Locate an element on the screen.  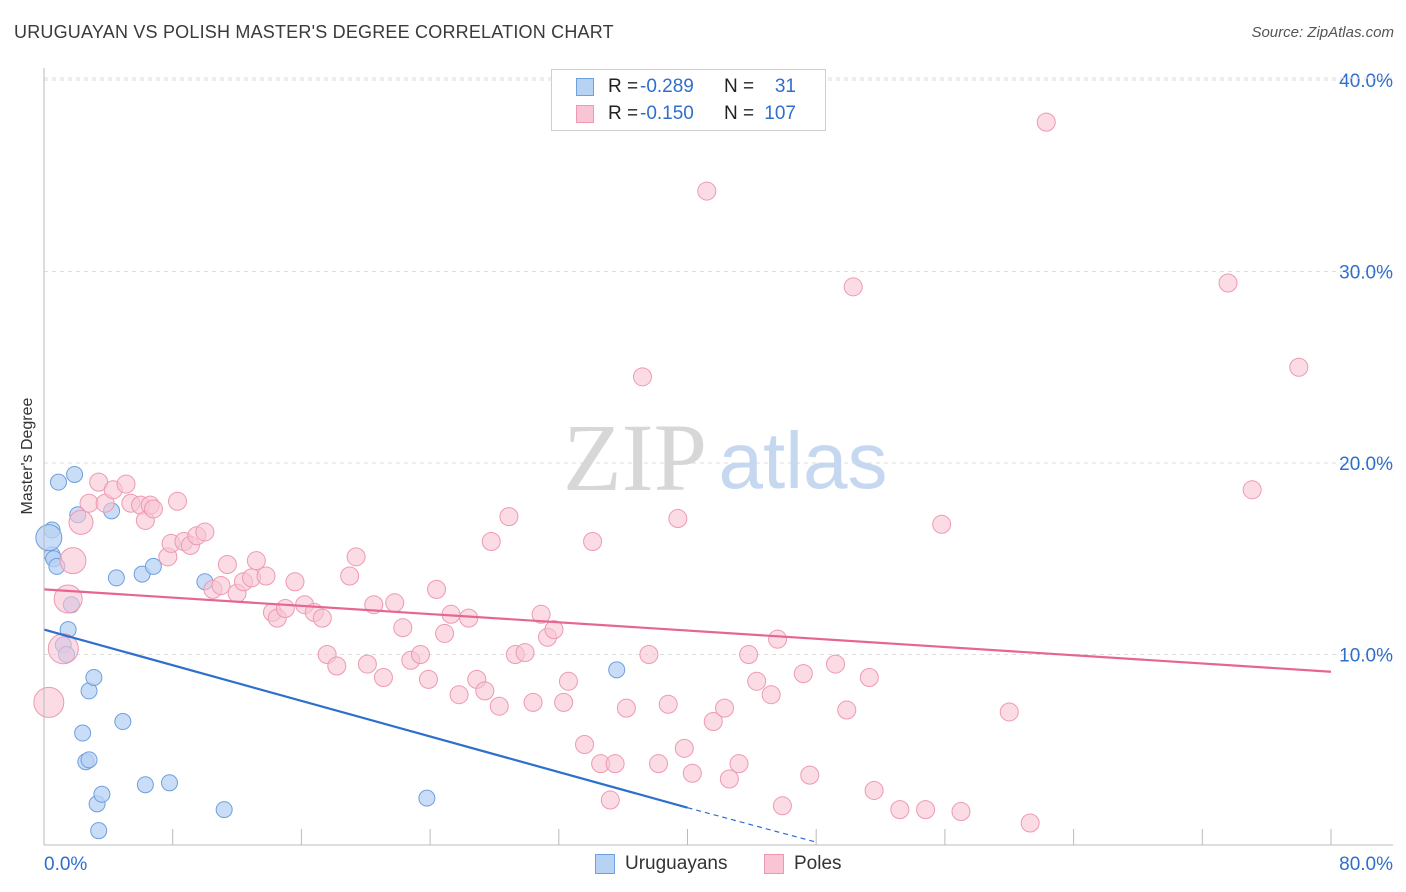
legend-row-uruguayans: R = -0.289 N = 31 is located at coordinates (686, 87).